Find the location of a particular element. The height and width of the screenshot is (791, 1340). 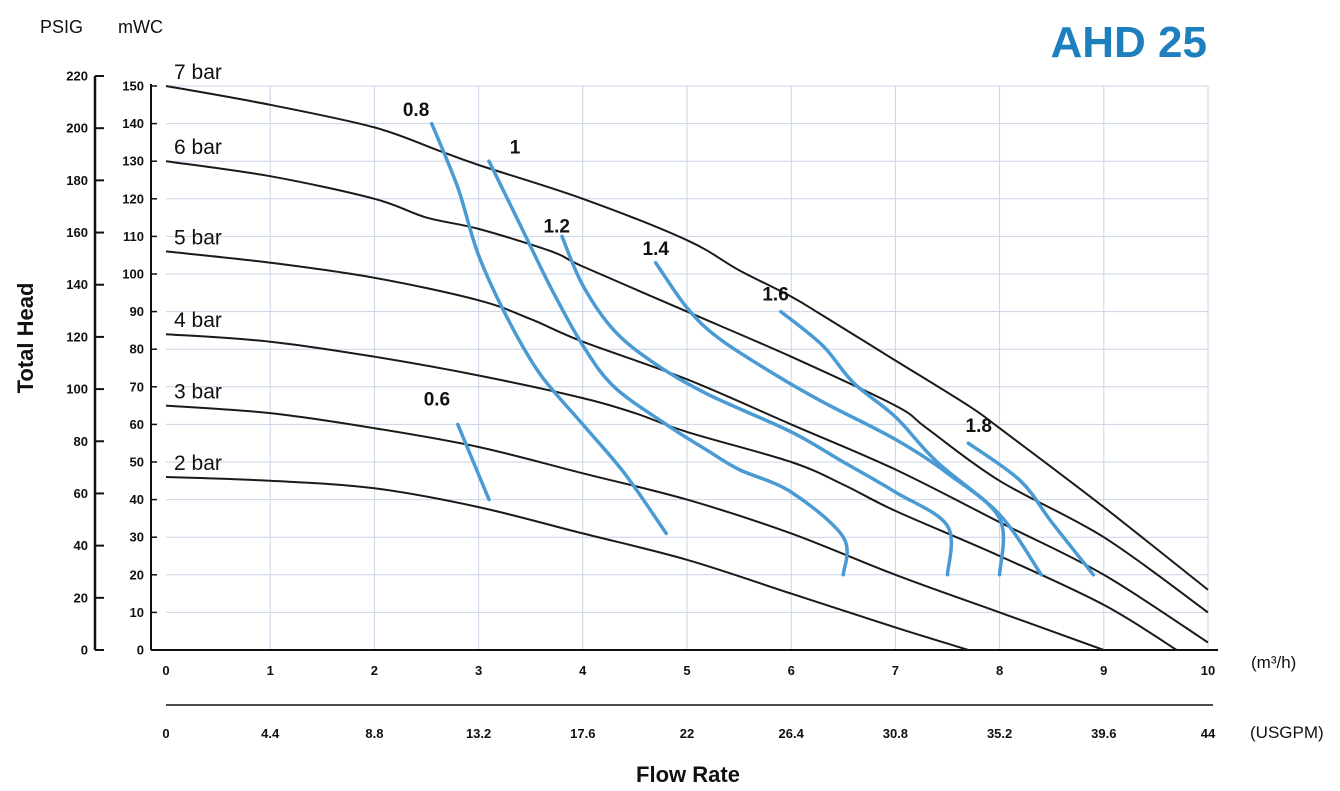

y-tick-label-psig: 80 is located at coordinates (81, 441).